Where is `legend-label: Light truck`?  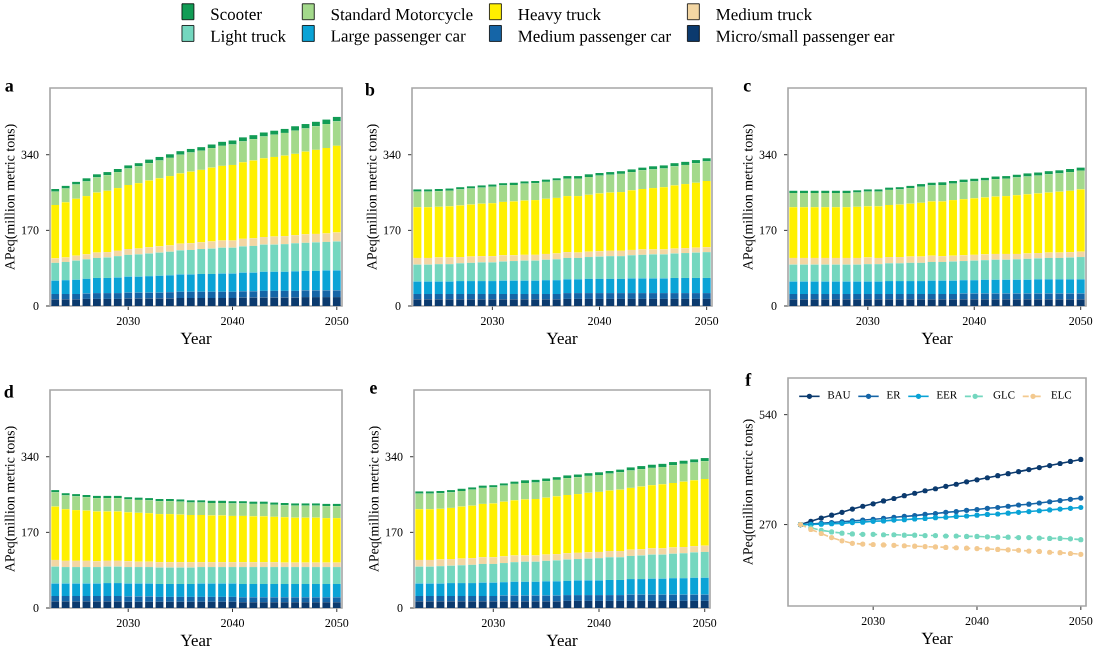 legend-label: Light truck is located at coordinates (248, 38).